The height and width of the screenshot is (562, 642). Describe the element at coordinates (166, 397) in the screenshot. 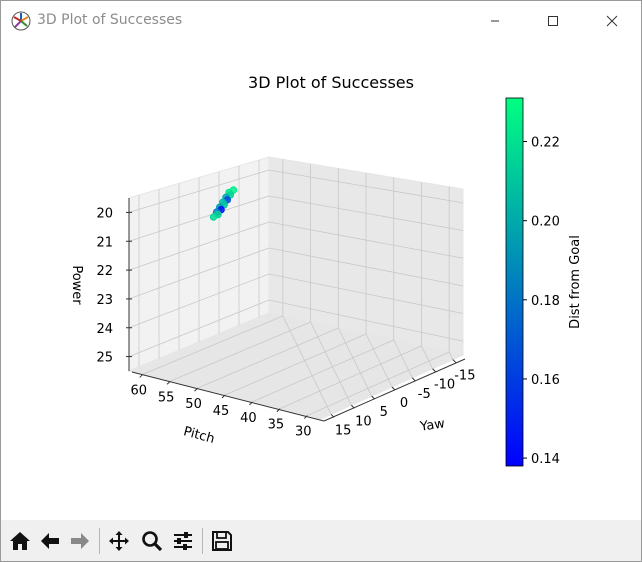

I see `y-tick-label: 55` at that location.